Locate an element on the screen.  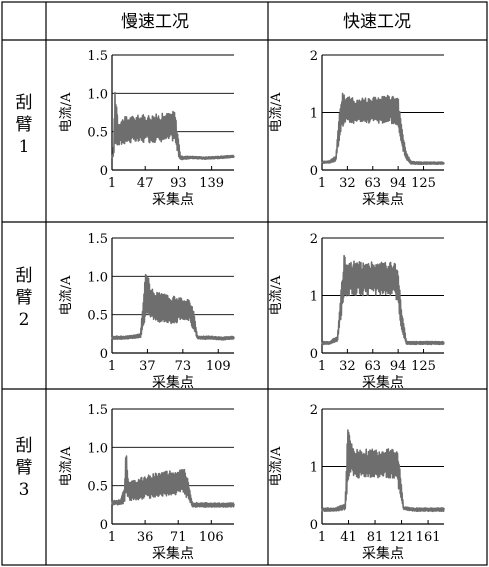
x-tick-label: 37 is located at coordinates (147, 366).